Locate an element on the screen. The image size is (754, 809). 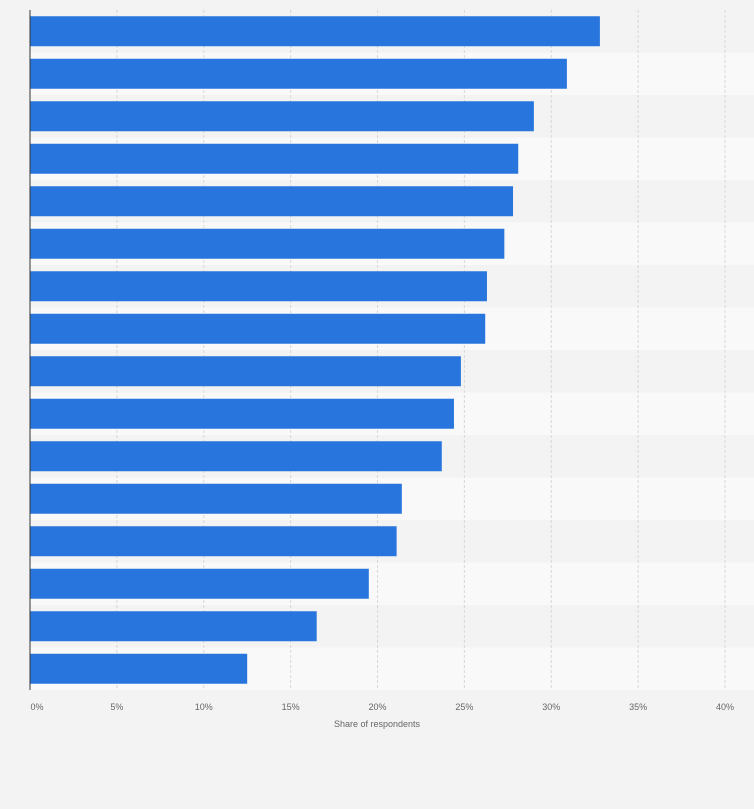
x-tick-label: 5% is located at coordinates (116, 707).